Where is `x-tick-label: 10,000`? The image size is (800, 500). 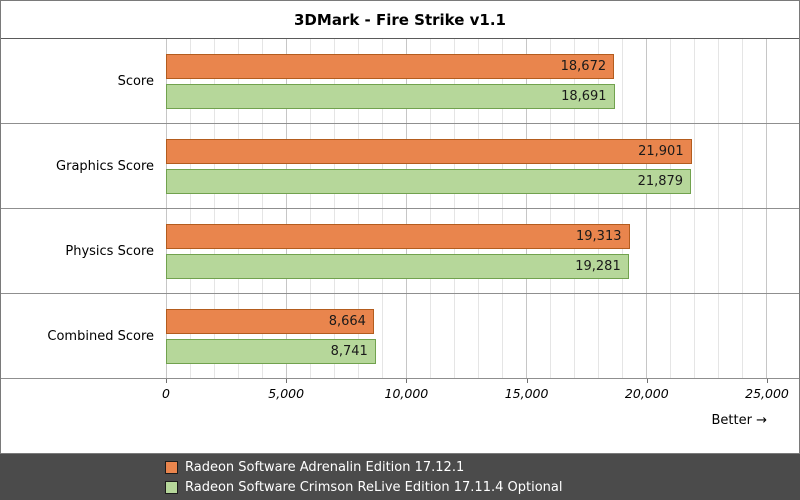 x-tick-label: 10,000 is located at coordinates (406, 393).